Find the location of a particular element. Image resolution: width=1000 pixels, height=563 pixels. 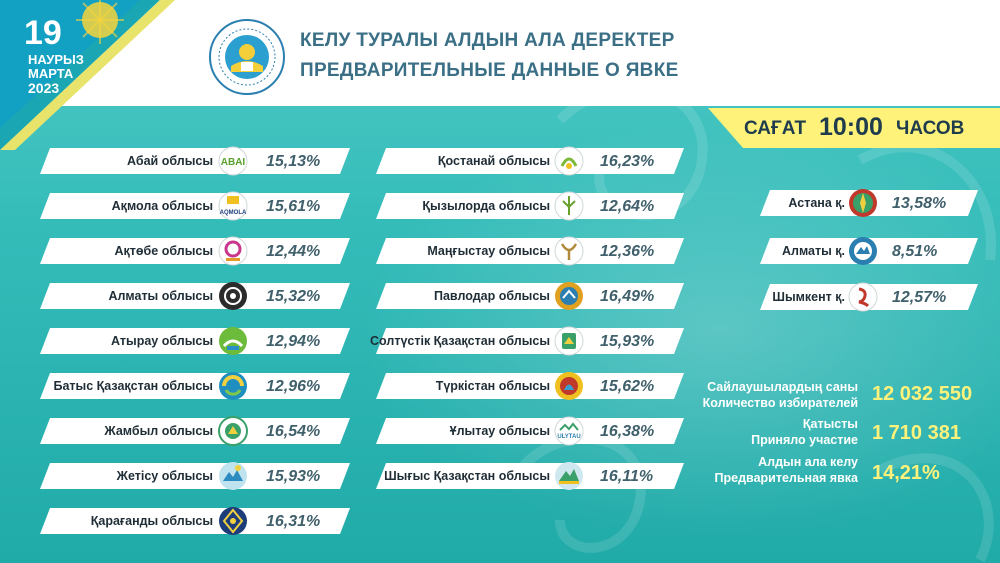

region-name: Жамбыл облысы is located at coordinates (158, 431).